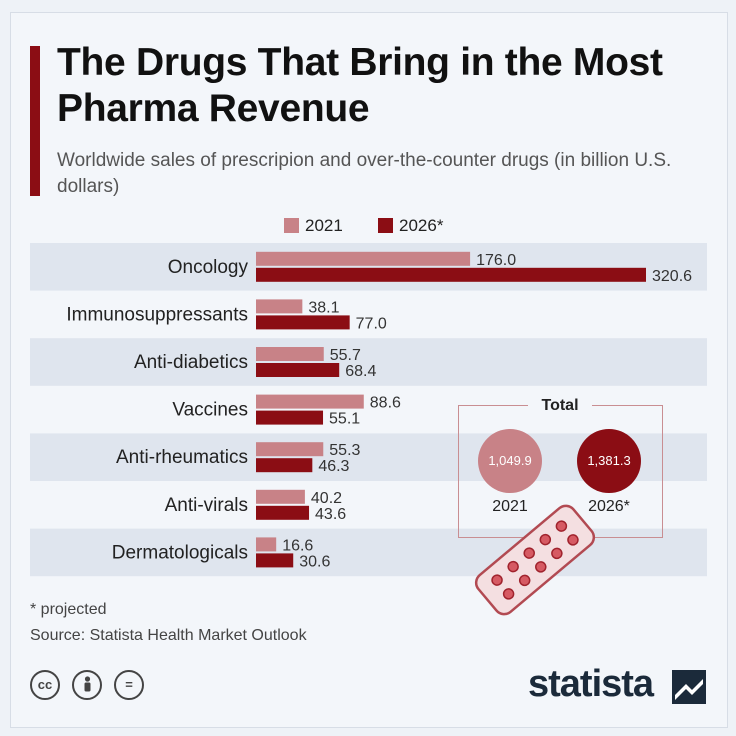 Image resolution: width=736 pixels, height=736 pixels. I want to click on legend-swatch-2021, so click(291, 225).